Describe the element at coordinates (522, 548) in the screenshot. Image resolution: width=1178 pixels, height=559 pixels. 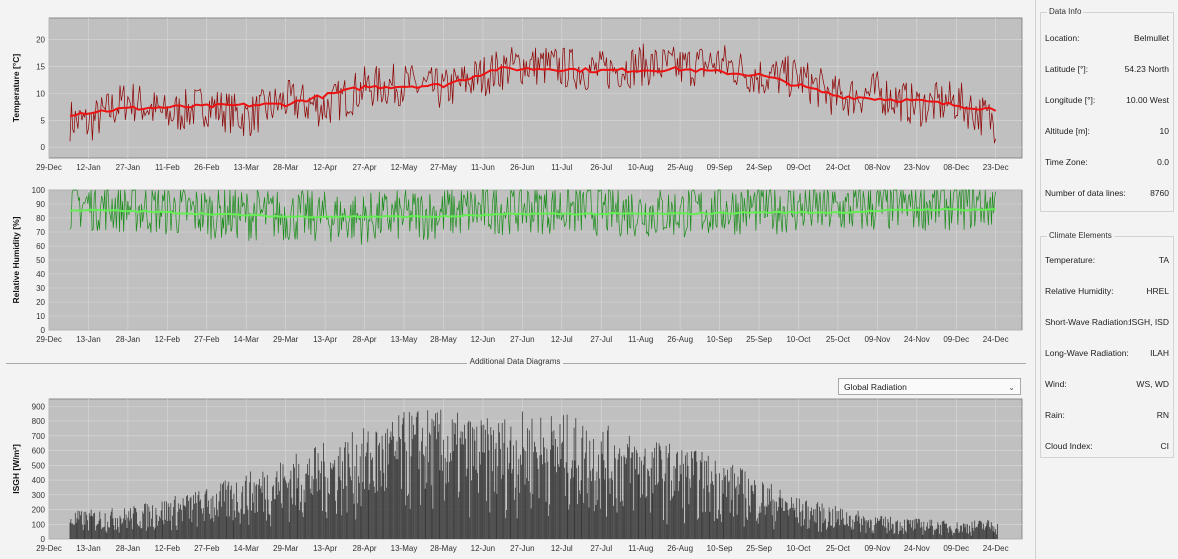
I see `x-tick-label: 27-Jun` at that location.